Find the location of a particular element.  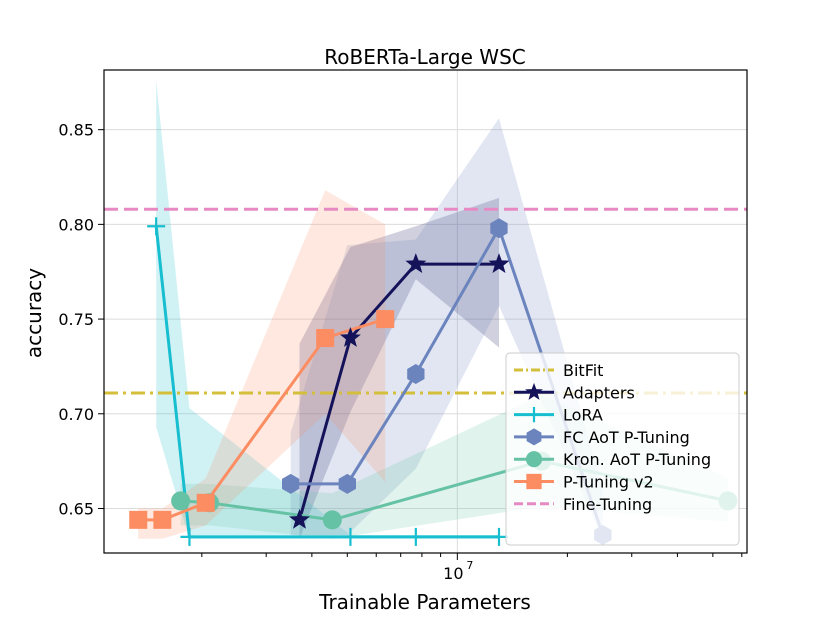

x-tick-label-exponent: 7 is located at coordinates (469, 565).